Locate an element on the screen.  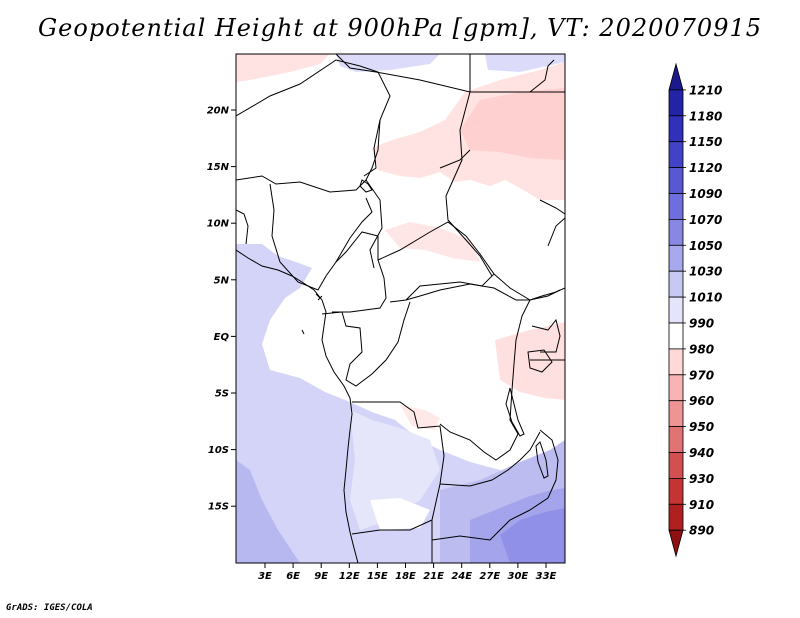
border-sudan-east is located at coordinates (552, 207).